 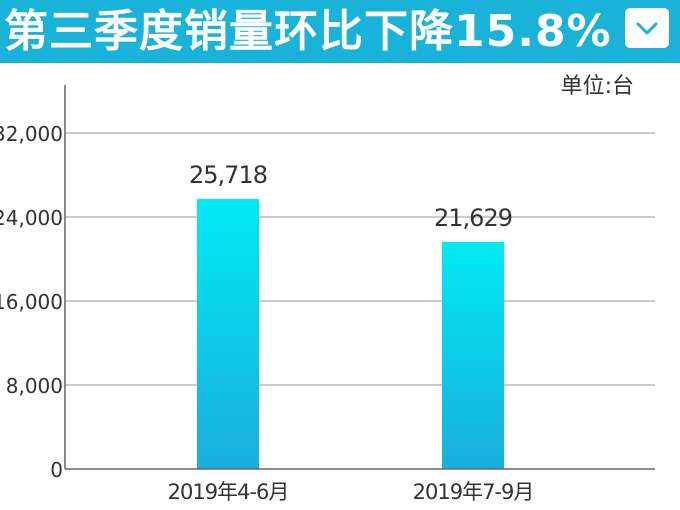 What do you see at coordinates (31, 134) in the screenshot?
I see `y-tick-label: 32,000` at bounding box center [31, 134].